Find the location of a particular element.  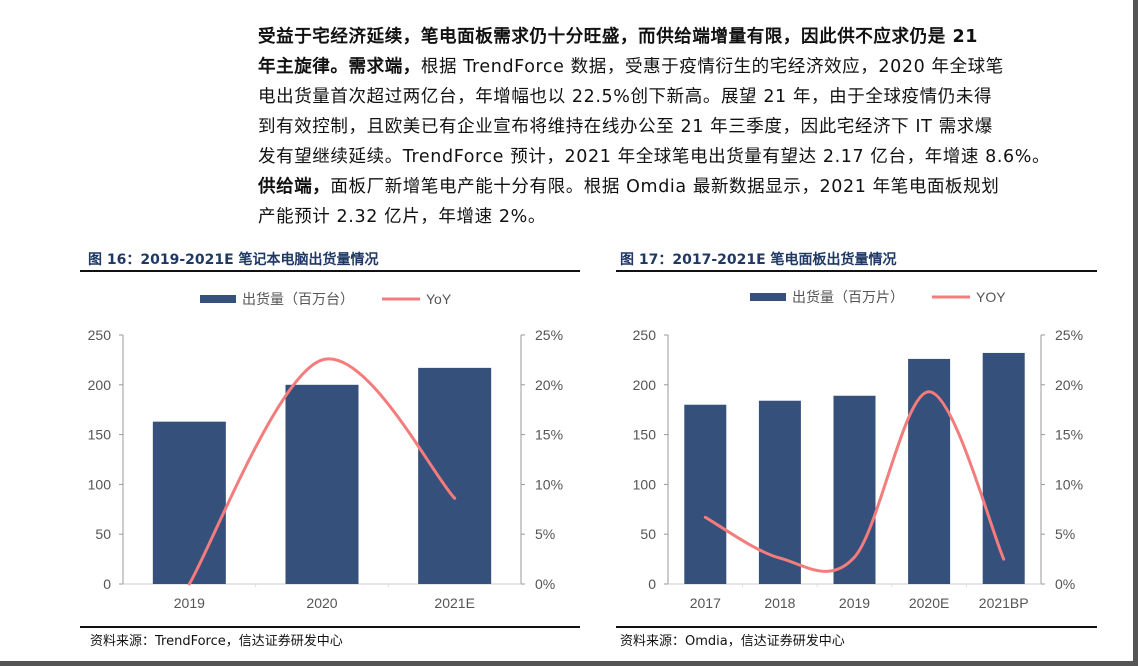

legend-bar-label: 出货量（百万台） is located at coordinates (298, 299).